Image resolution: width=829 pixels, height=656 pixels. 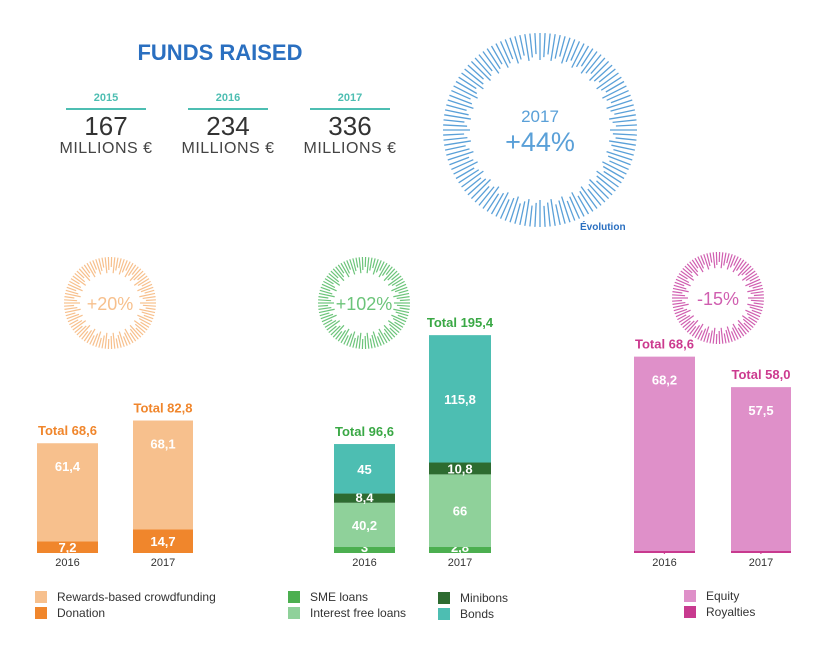 I want to click on data-label: 14,7, so click(x=162, y=541).